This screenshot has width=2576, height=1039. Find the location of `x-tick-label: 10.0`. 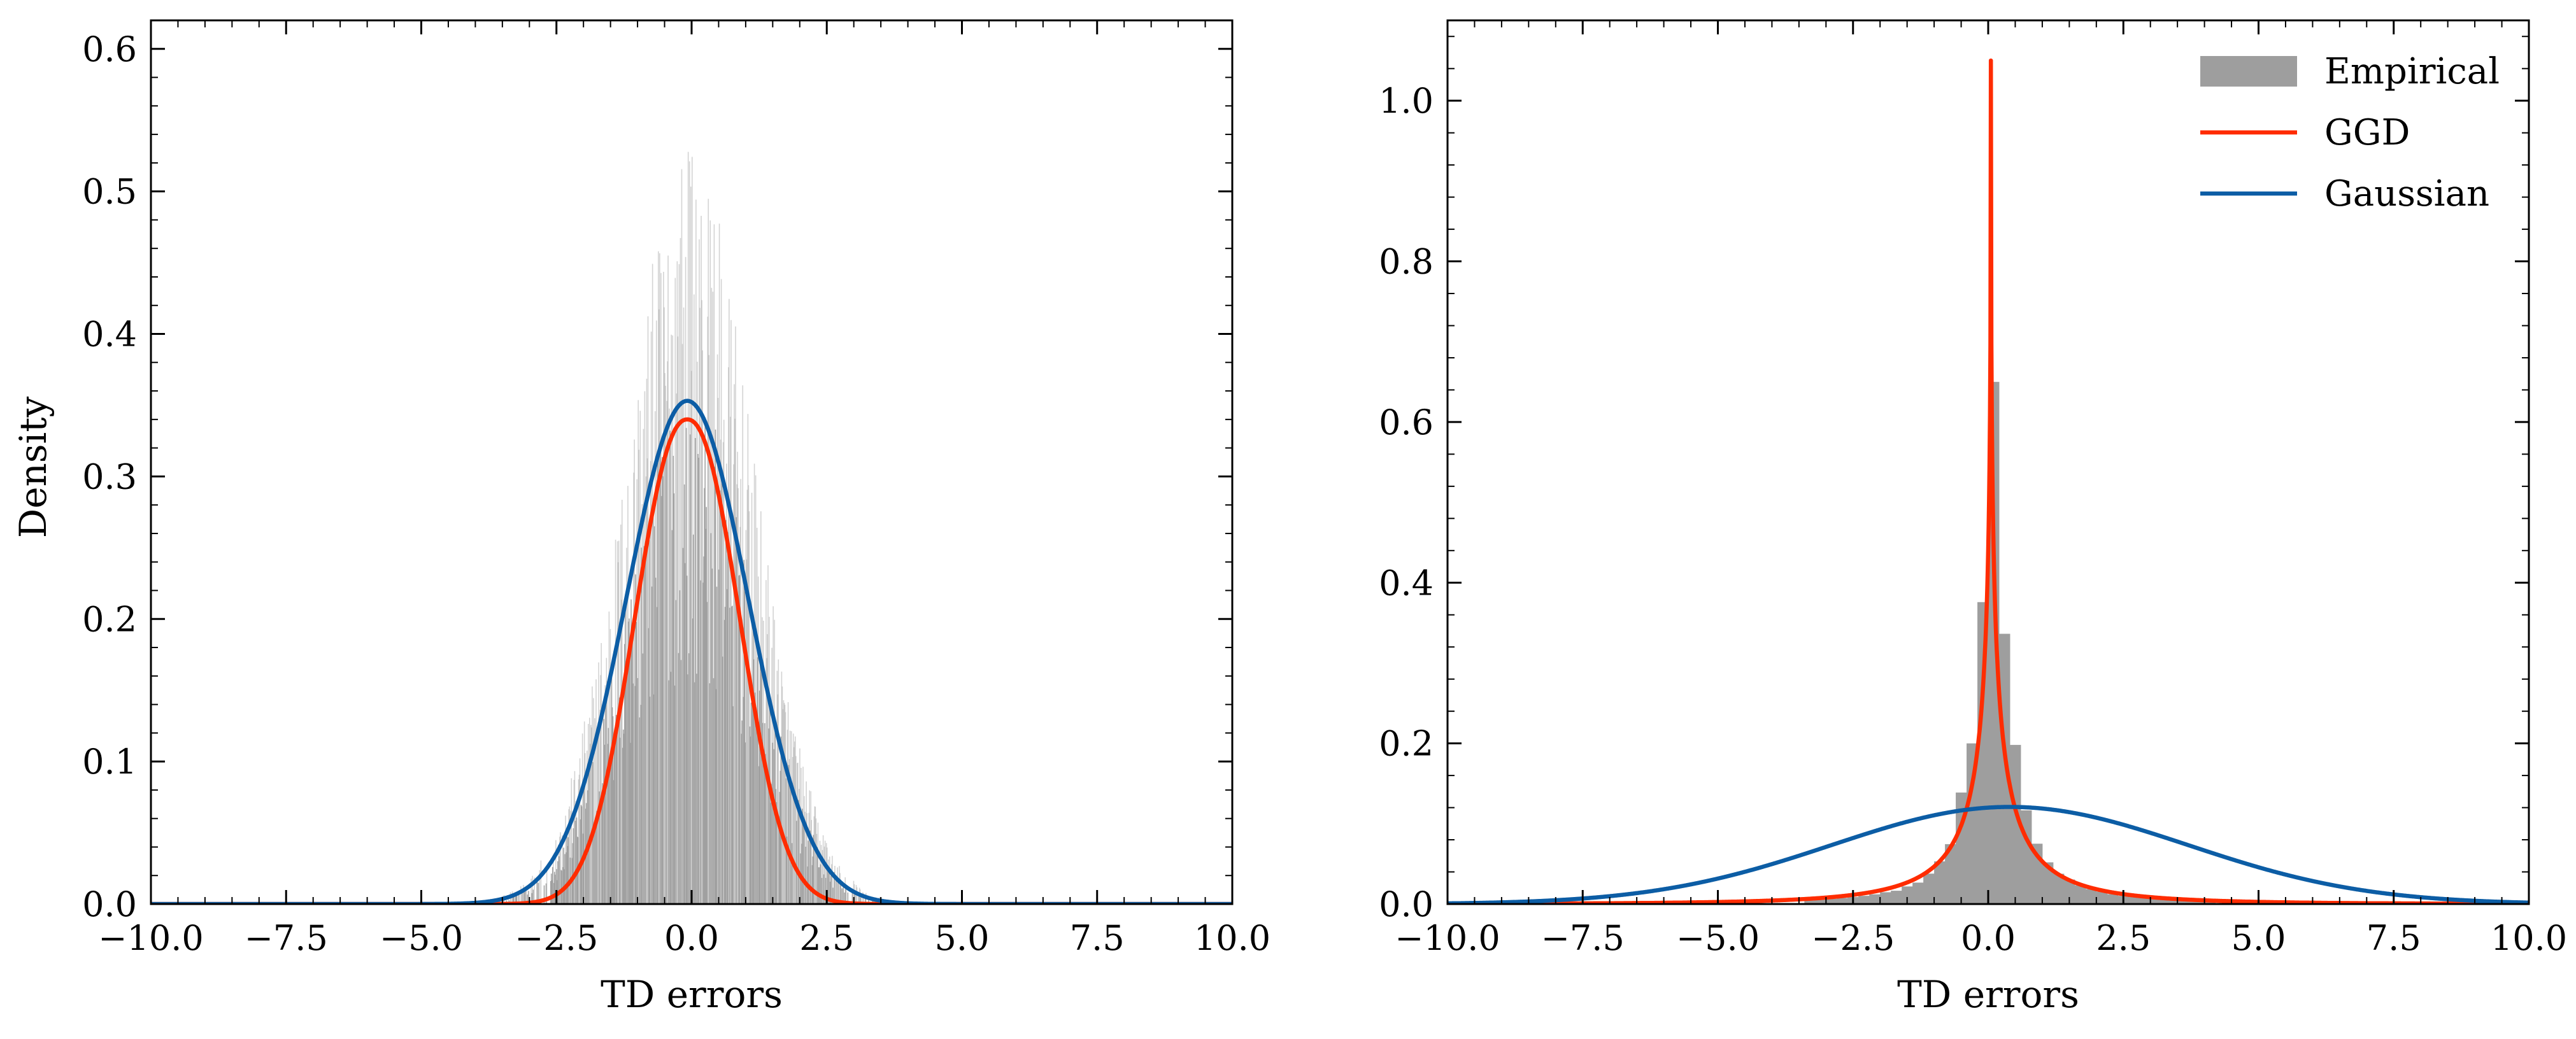

x-tick-label: 10.0 is located at coordinates (1232, 938).